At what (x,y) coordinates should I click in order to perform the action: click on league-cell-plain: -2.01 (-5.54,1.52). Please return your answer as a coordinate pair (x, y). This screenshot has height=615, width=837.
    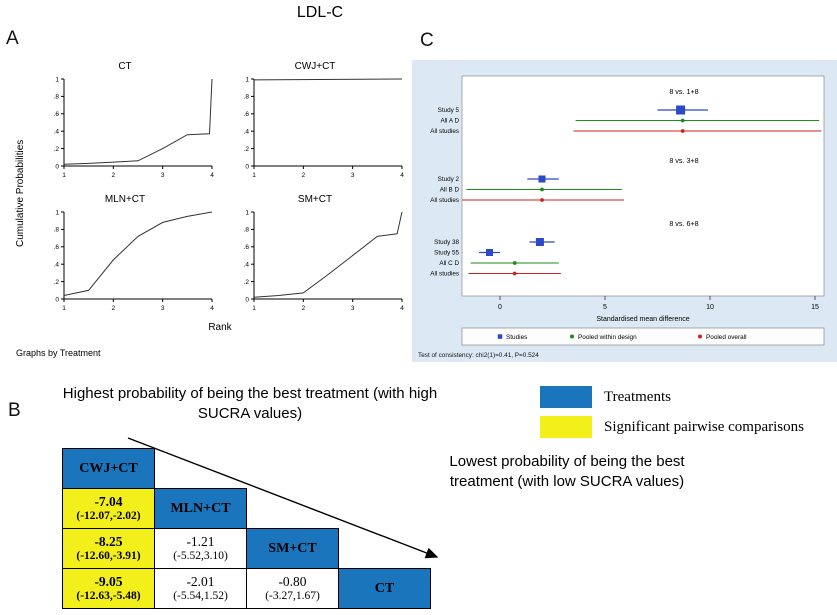
    Looking at the image, I should click on (200, 588).